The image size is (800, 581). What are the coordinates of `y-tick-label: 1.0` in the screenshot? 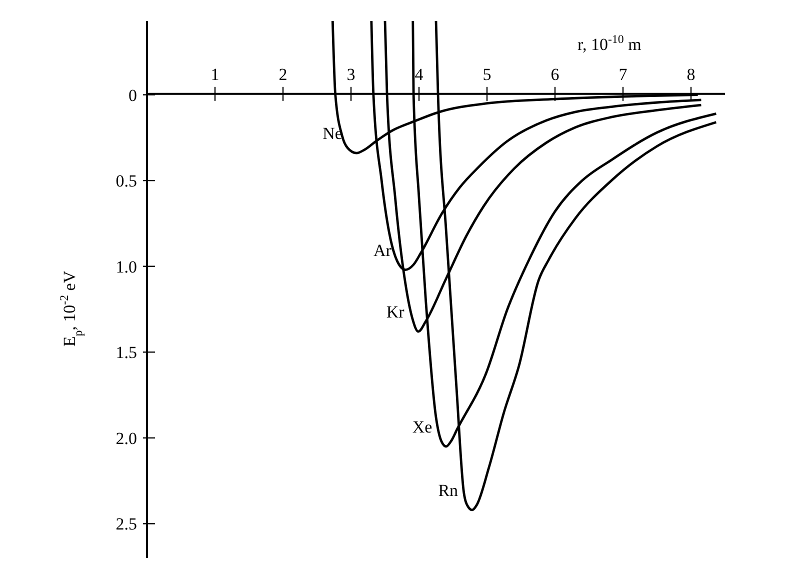 It's located at (126, 266).